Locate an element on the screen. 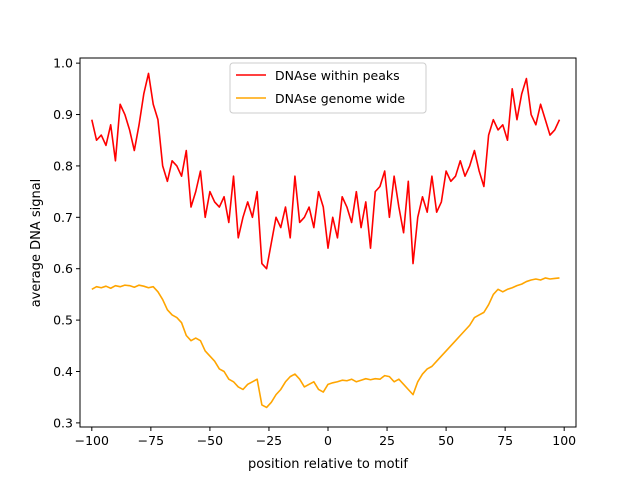 The image size is (640, 480). x-tick-label: −75 is located at coordinates (151, 440).